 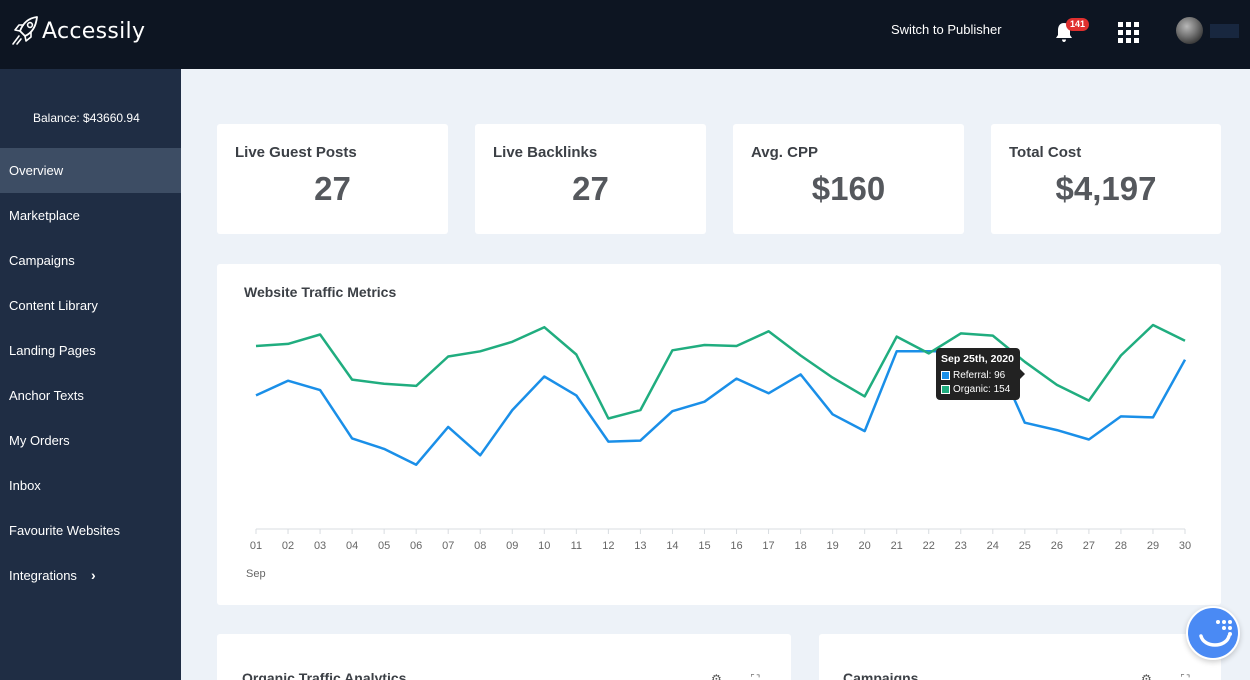 I want to click on stat-card-total-cost: Total Cost $4,197, so click(x=1106, y=179).